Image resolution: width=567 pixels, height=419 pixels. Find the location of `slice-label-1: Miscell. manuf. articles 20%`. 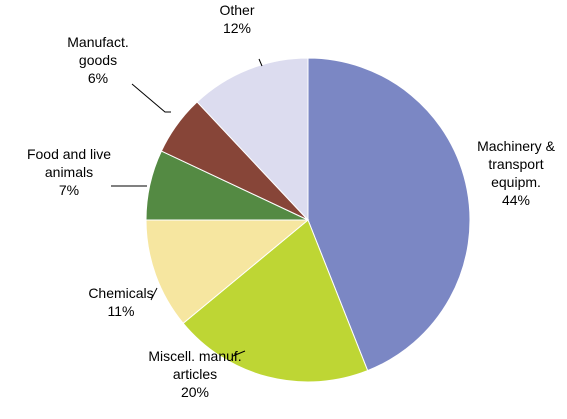

slice-label-1: Miscell. manuf. articles 20% is located at coordinates (194, 374).